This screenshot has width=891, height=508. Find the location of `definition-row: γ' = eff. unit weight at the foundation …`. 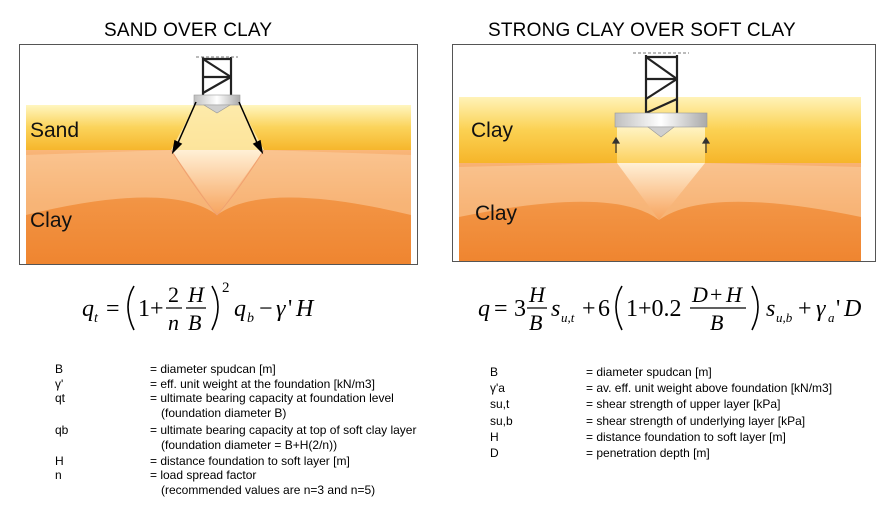

definition-row: γ' = eff. unit weight at the foundation … is located at coordinates (255, 384).